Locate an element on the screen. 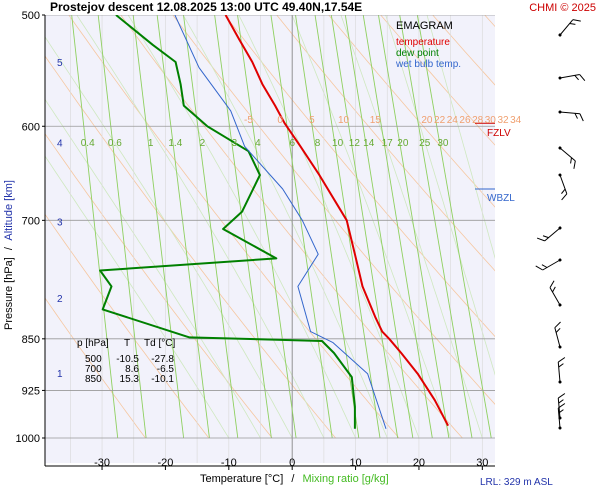 The width and height of the screenshot is (600, 500). mixing-ratio-label: 0.4 is located at coordinates (88, 143).